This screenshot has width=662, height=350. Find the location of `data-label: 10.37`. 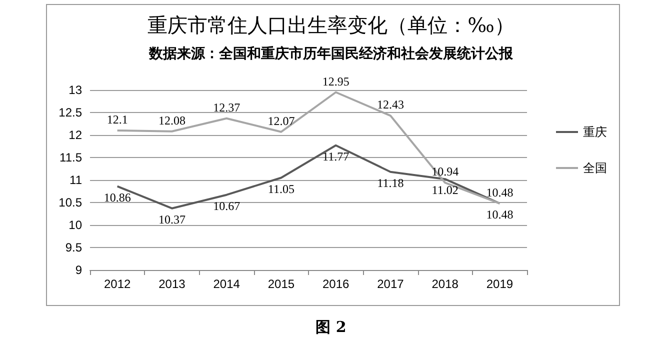

data-label: 10.37 is located at coordinates (172, 219).